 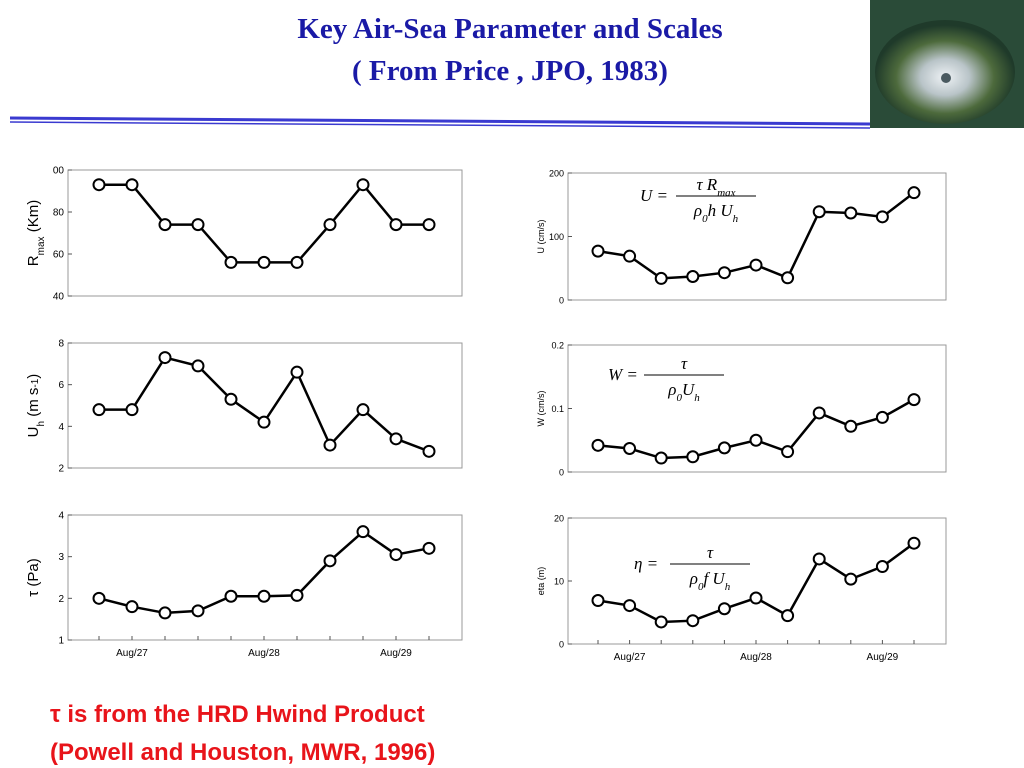 What do you see at coordinates (33, 431) in the screenshot?
I see `text-part: U` at bounding box center [33, 431].